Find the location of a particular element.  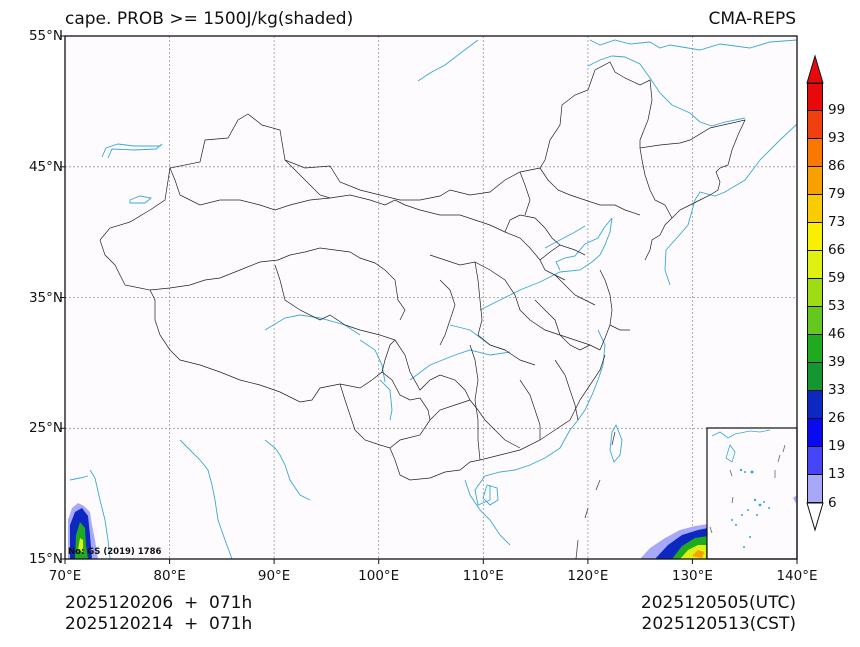

colorbar-label: 13 is located at coordinates (837, 474).